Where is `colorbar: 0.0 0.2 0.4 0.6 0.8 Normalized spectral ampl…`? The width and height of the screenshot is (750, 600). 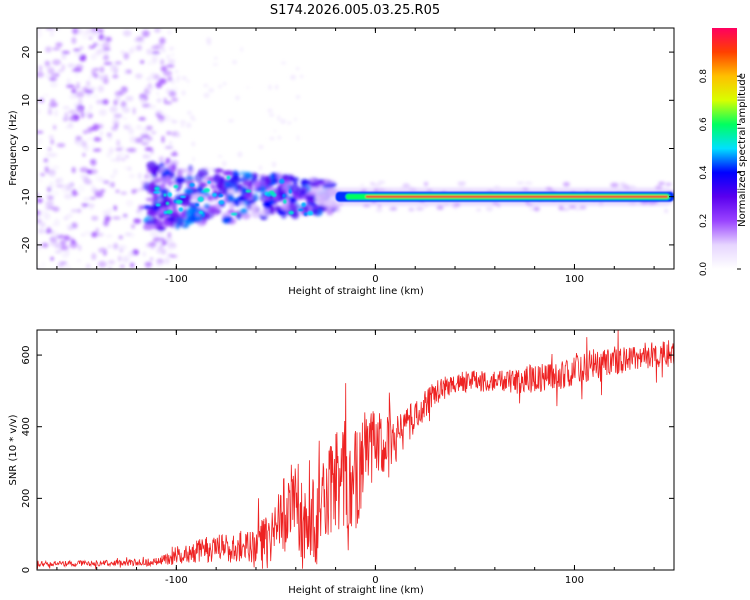 colorbar: 0.0 0.2 0.4 0.6 0.8 Normalized spectral ampl… is located at coordinates (723, 152).